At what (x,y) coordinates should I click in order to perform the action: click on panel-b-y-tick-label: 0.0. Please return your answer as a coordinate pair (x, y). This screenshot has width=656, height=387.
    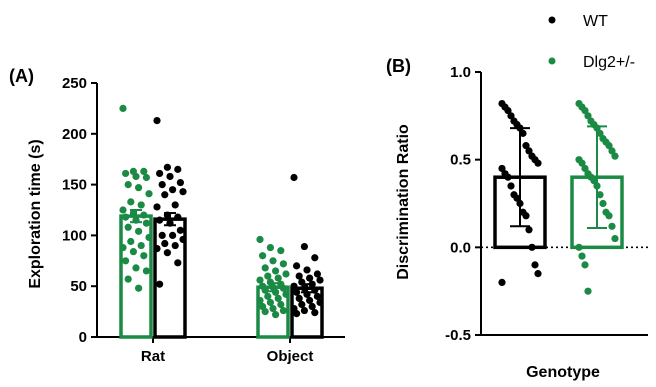
    Looking at the image, I should click on (460, 247).